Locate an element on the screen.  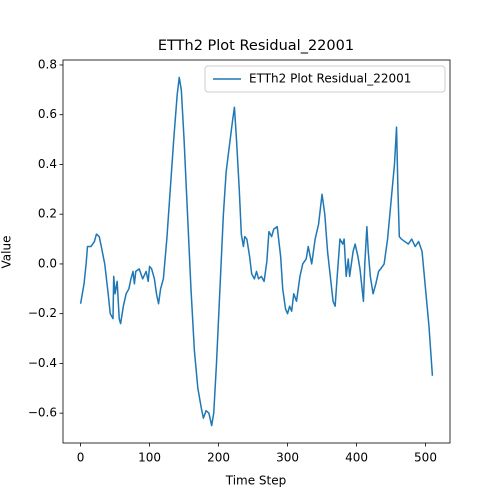
x-tick-label: 400 is located at coordinates (356, 458).